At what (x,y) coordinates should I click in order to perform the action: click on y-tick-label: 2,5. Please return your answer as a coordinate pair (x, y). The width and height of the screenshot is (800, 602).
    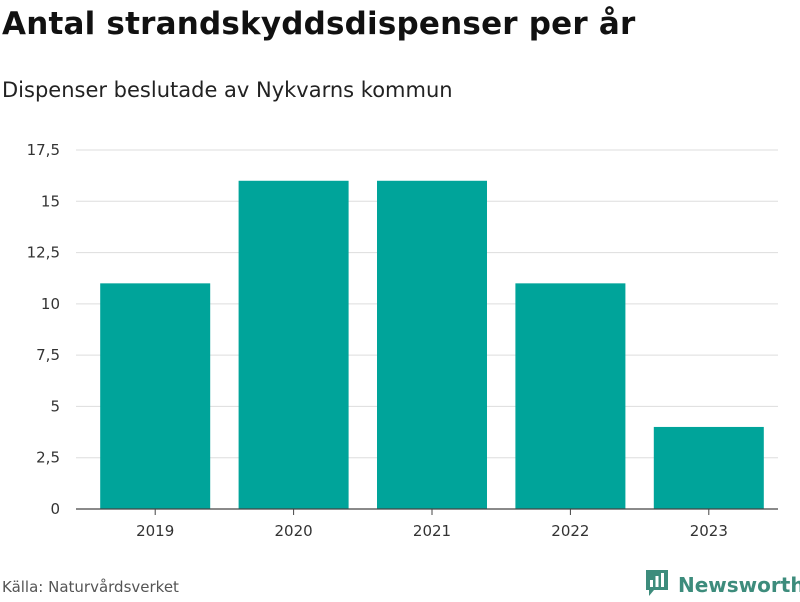
    Looking at the image, I should click on (48, 458).